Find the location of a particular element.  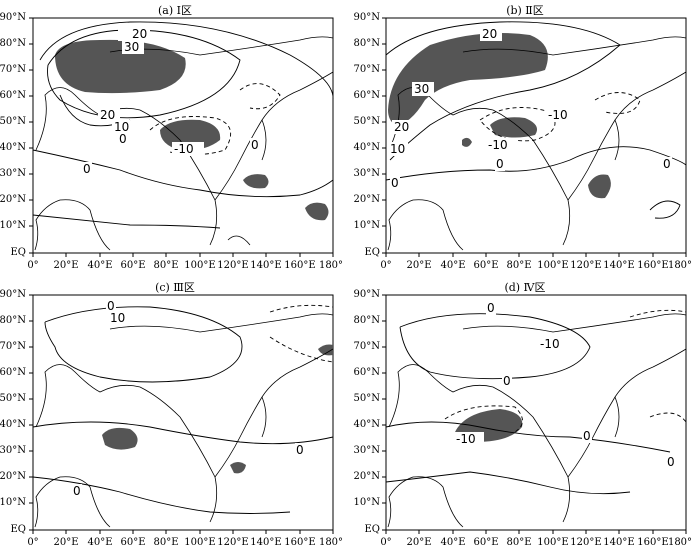

contour-labels: 20 30 20 10 0 -10 0 0 is located at coordinates (171, 101).